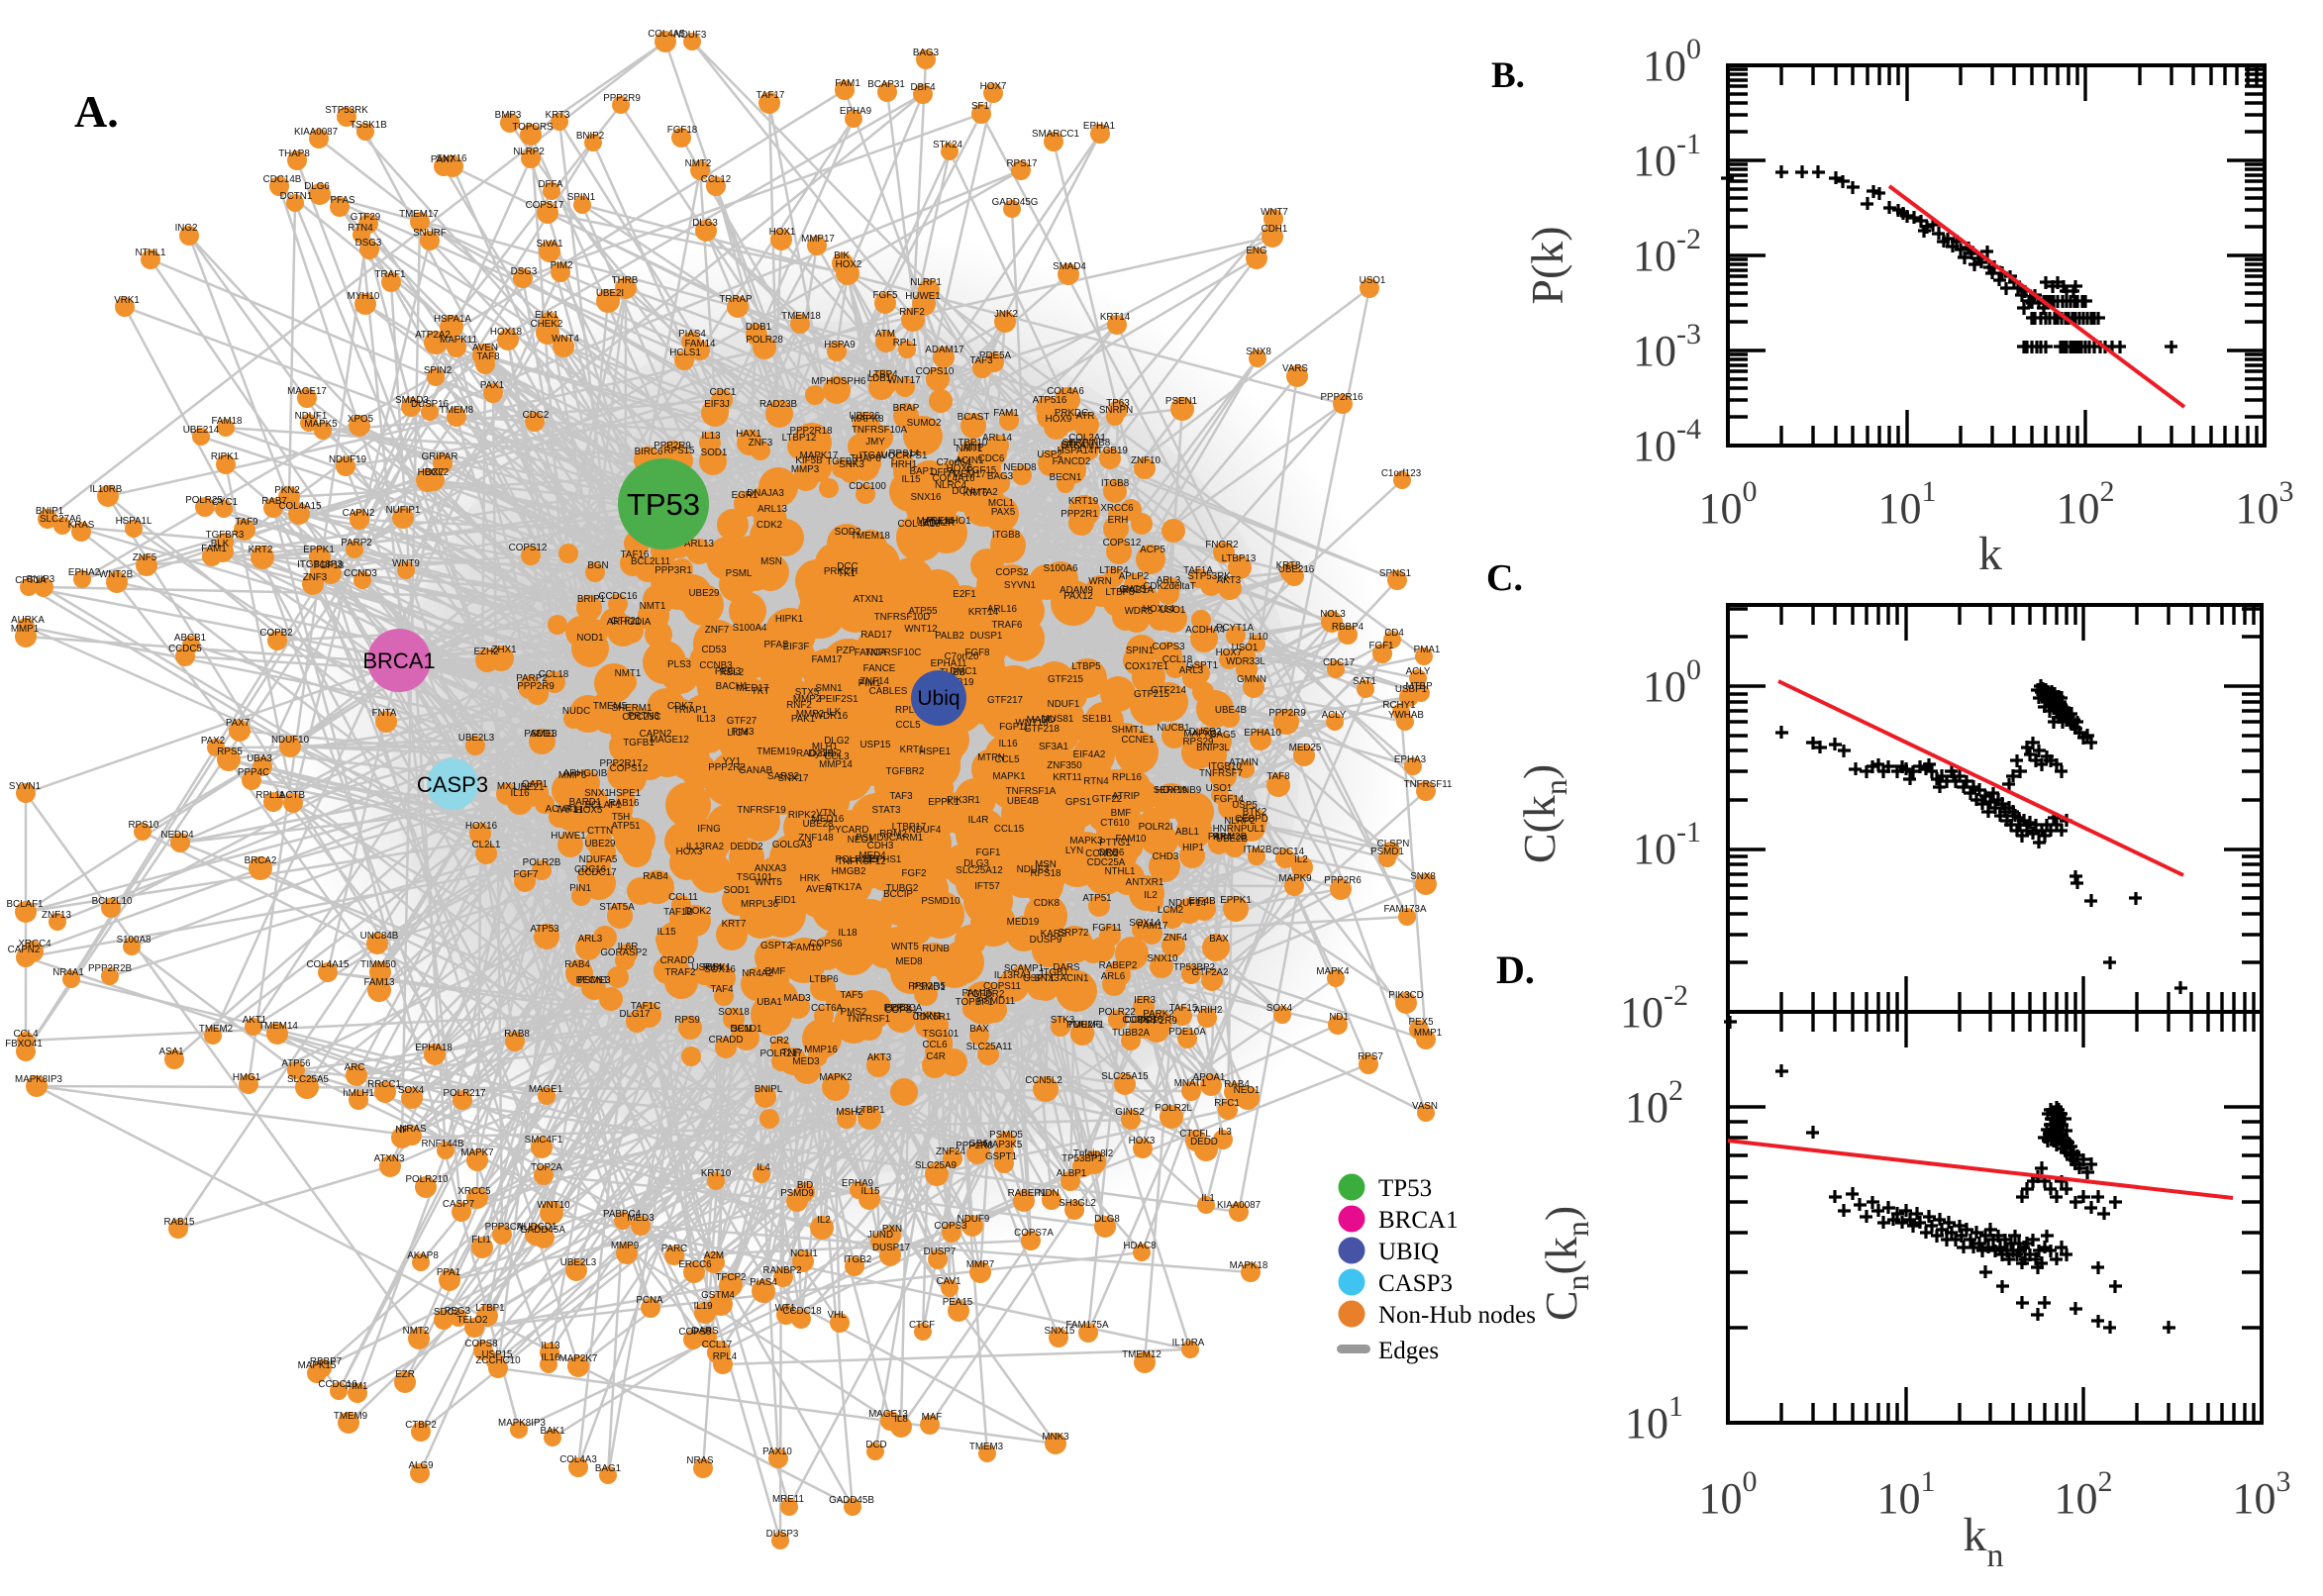  I want to click on svg-text: PIK3R1, so click(963, 800).